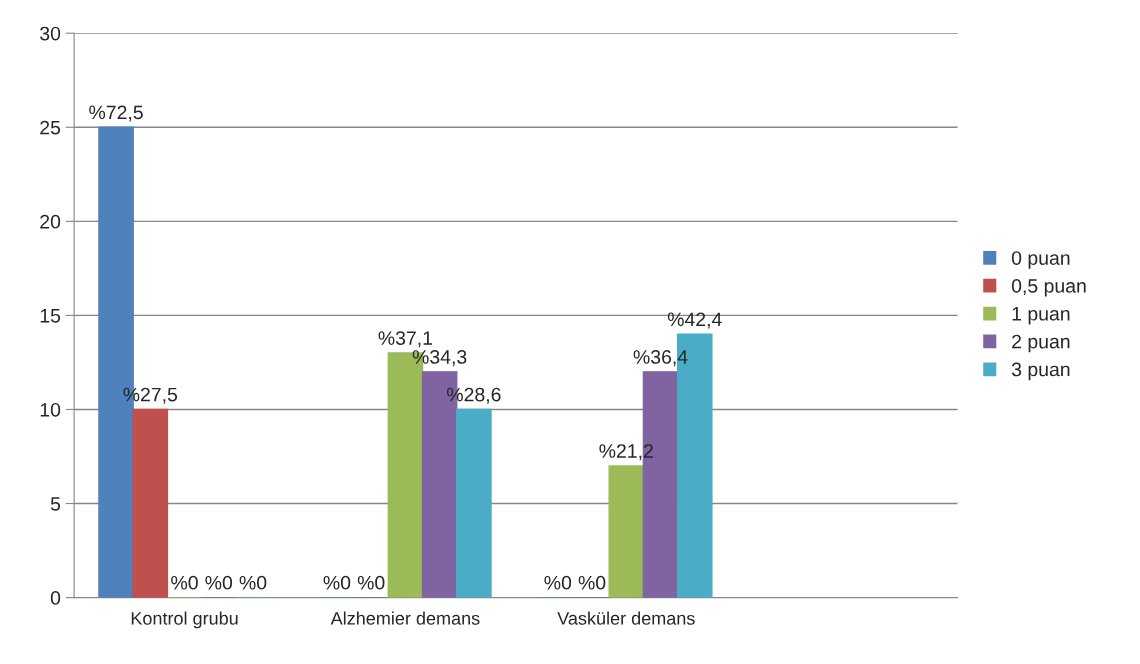 The image size is (1140, 664). Describe the element at coordinates (1040, 260) in the screenshot. I see `legend-label: 0 puan` at that location.